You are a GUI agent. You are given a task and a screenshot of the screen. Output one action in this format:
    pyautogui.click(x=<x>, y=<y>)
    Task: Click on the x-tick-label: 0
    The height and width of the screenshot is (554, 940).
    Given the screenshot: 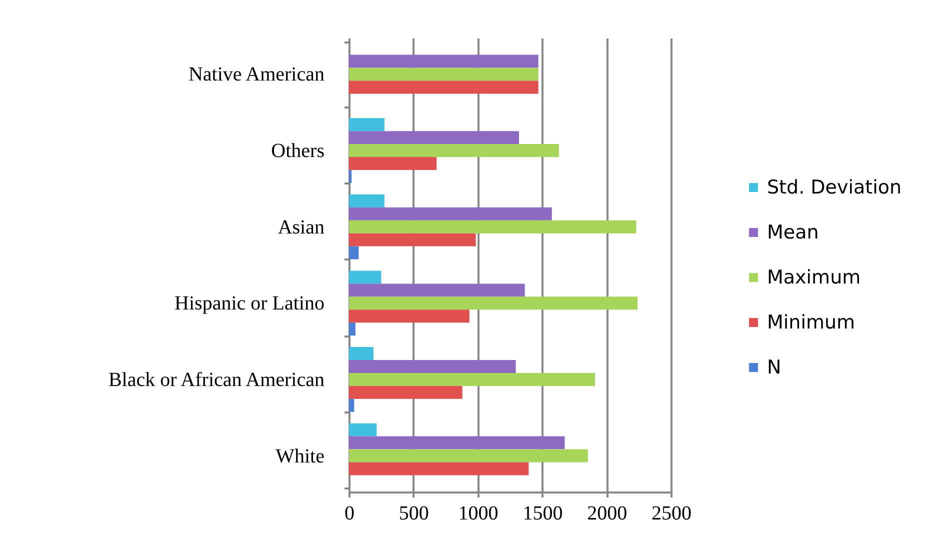 What is the action you would take?
    pyautogui.click(x=349, y=513)
    